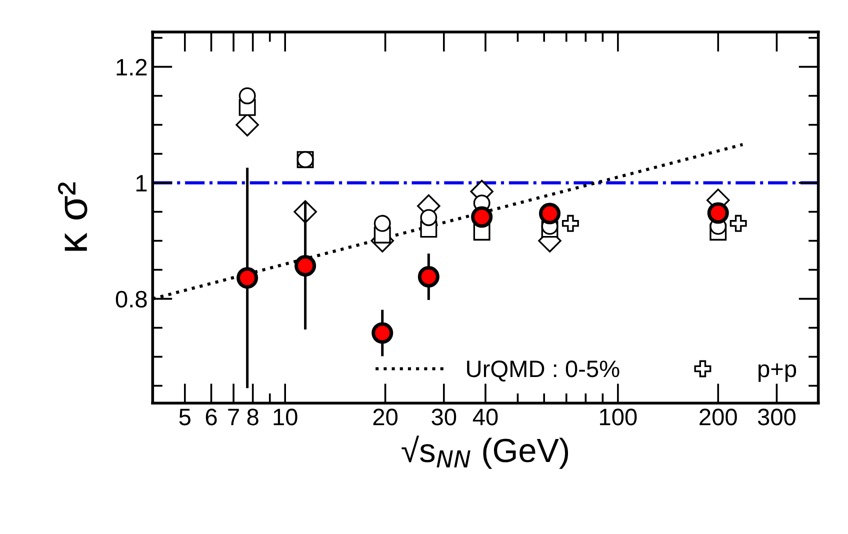  Describe the element at coordinates (252, 417) in the screenshot. I see `x-tick-label: 8` at that location.